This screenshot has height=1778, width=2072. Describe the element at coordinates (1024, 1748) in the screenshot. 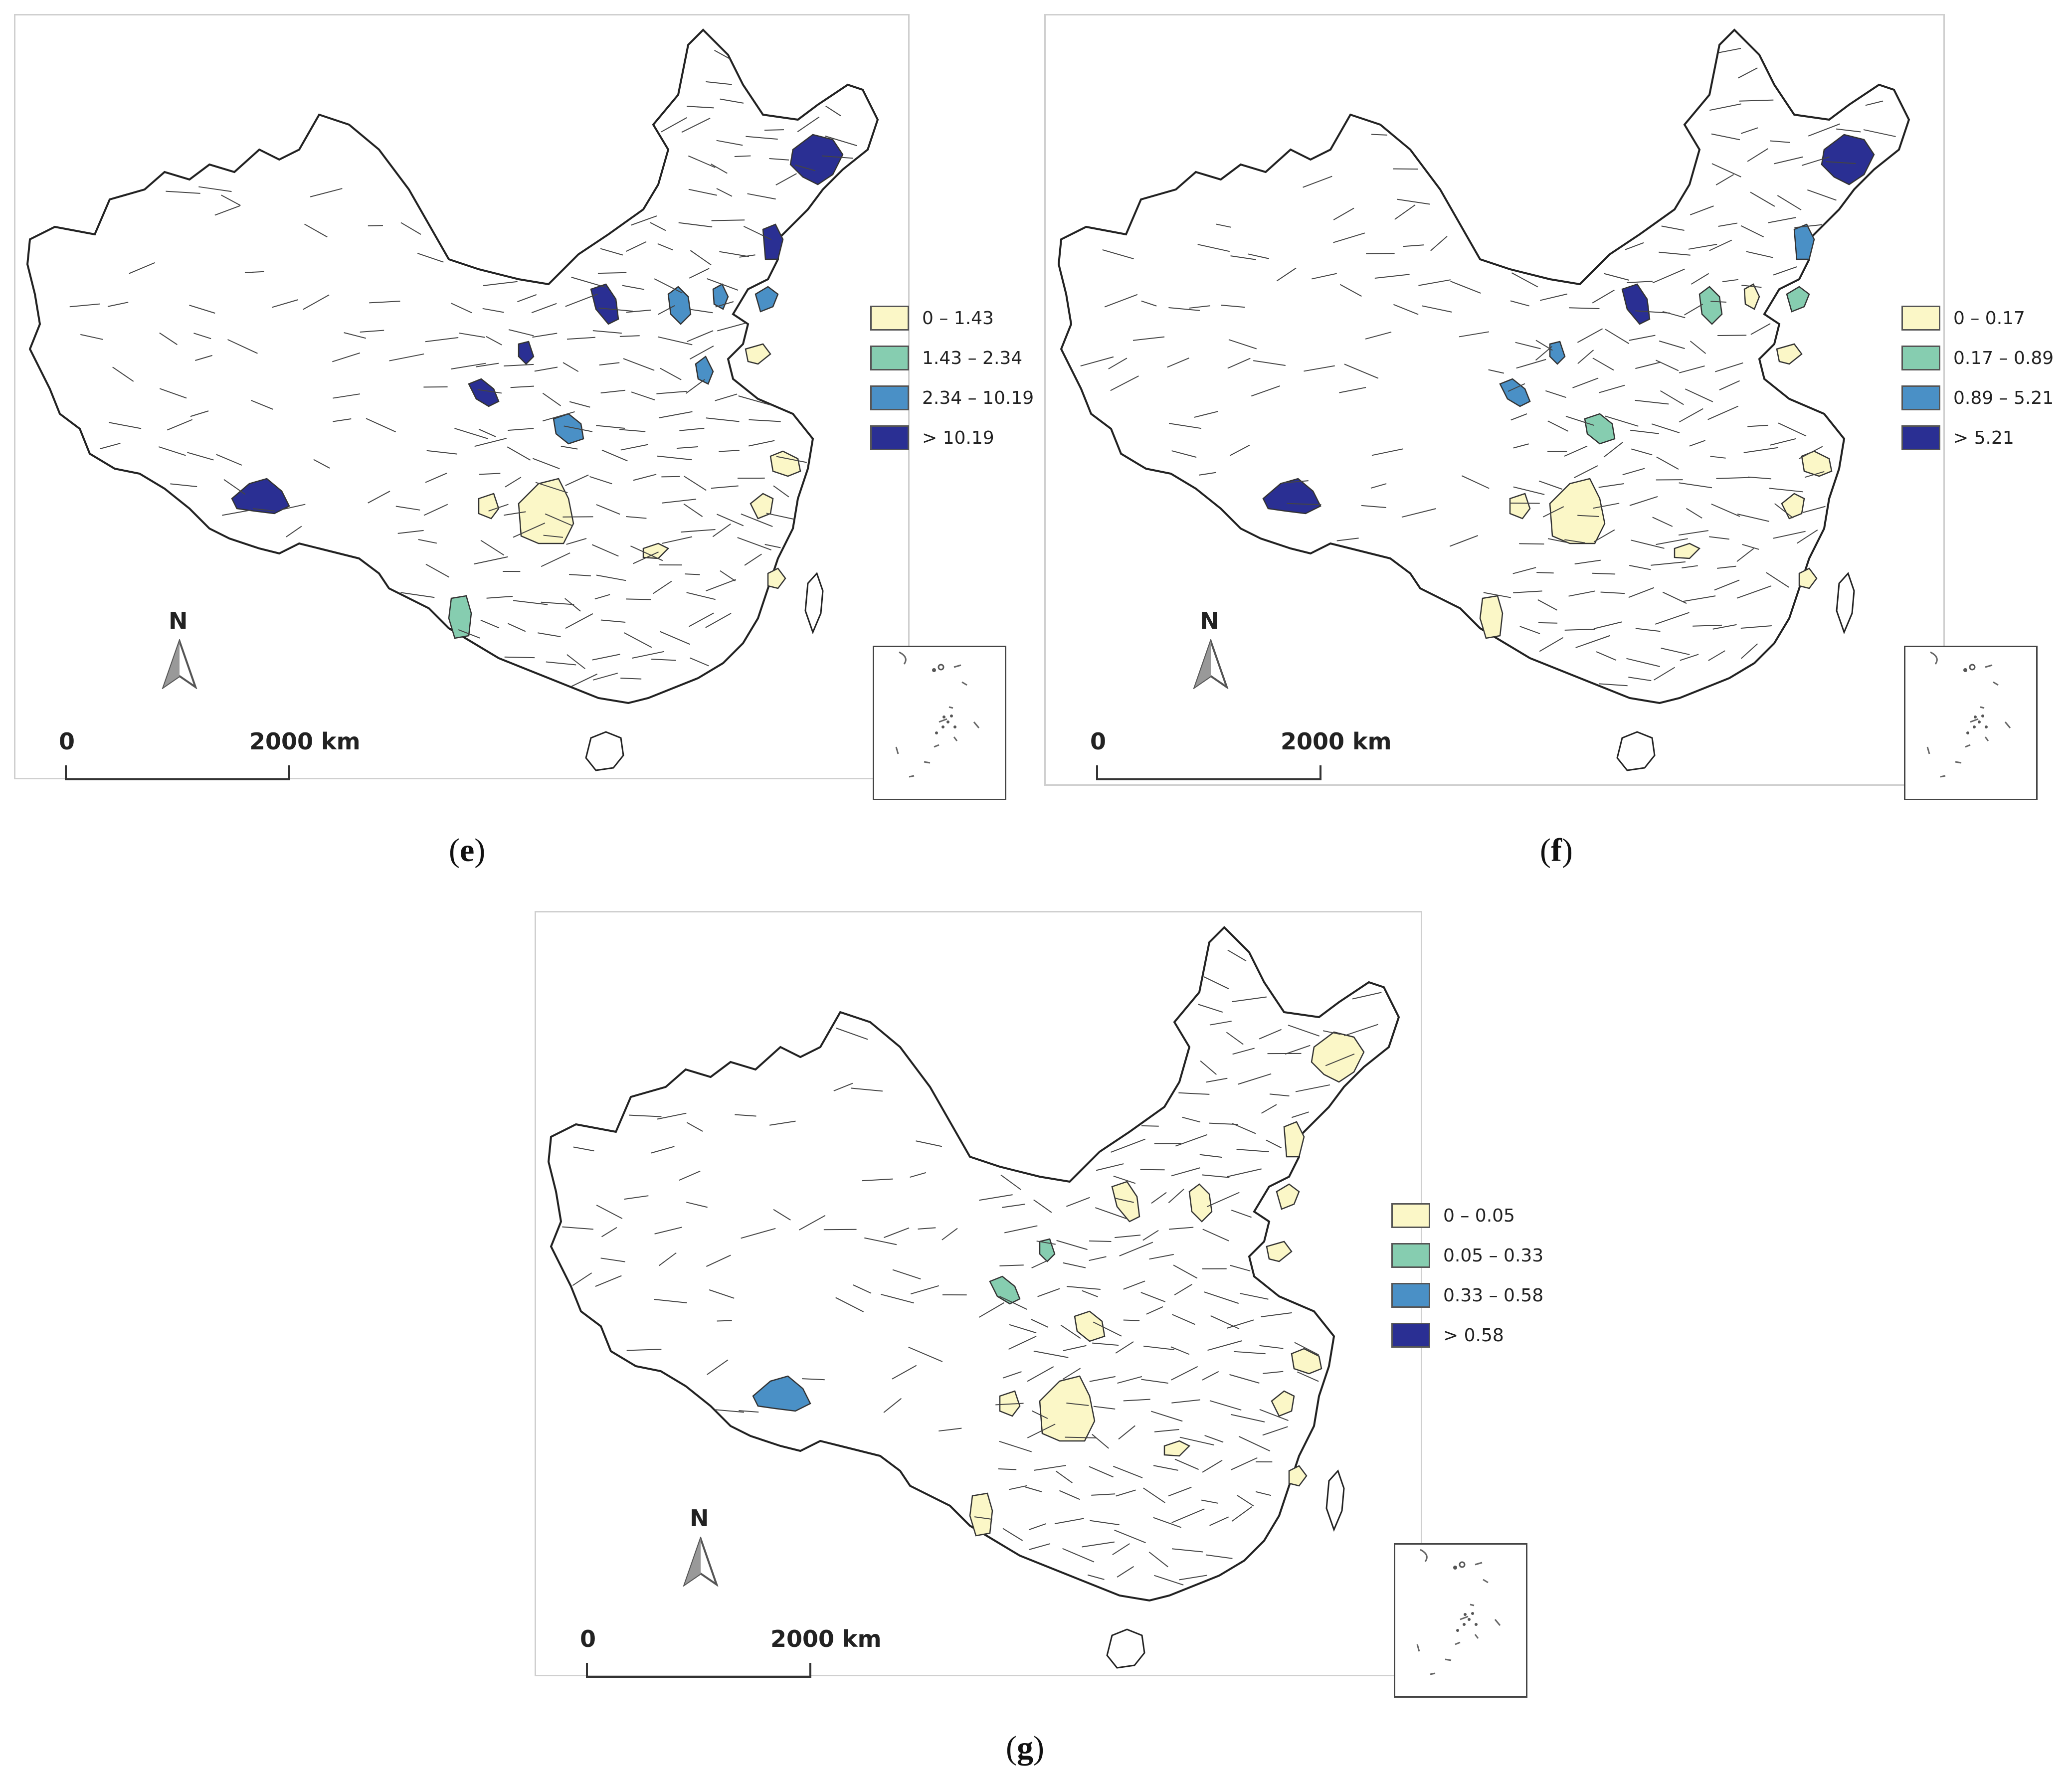

I see `caption-letter: g` at that location.